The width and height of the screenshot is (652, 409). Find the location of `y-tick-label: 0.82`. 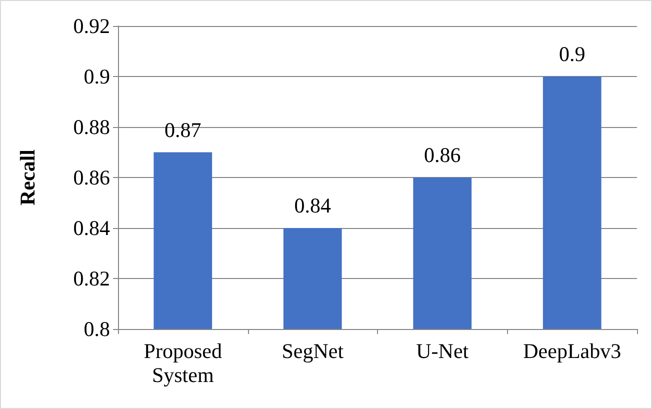

y-tick-label: 0.82 is located at coordinates (91, 278).